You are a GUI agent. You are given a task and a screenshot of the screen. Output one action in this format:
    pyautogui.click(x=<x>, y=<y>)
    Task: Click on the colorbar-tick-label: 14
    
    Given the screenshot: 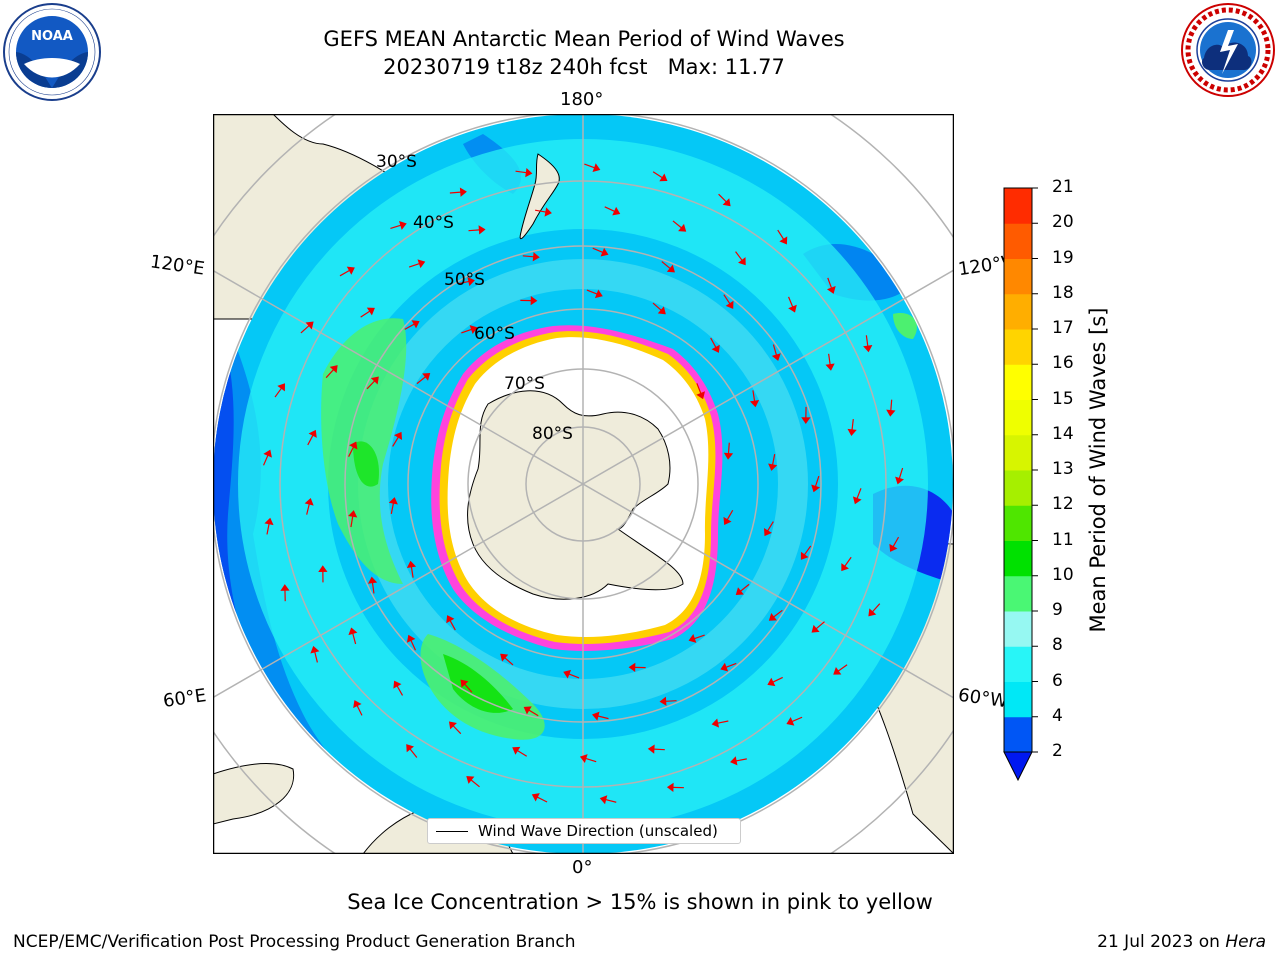 What is the action you would take?
    pyautogui.click(x=1063, y=433)
    